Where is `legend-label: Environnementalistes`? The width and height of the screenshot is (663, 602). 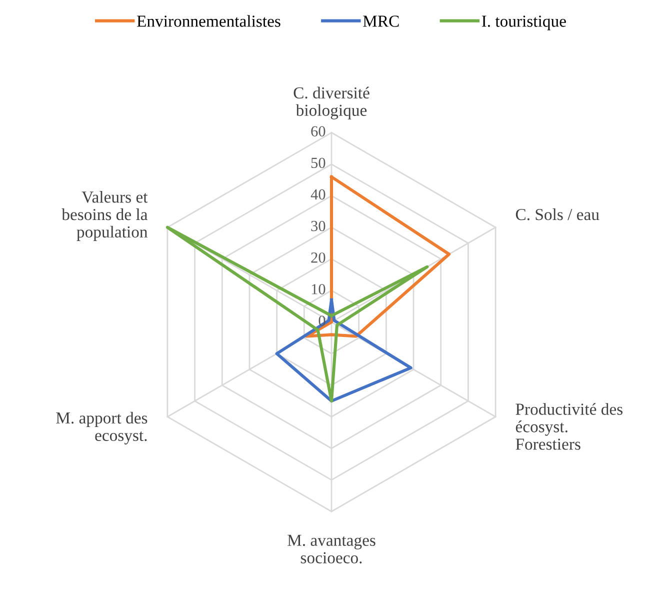
legend-label: Environnementalistes is located at coordinates (208, 21).